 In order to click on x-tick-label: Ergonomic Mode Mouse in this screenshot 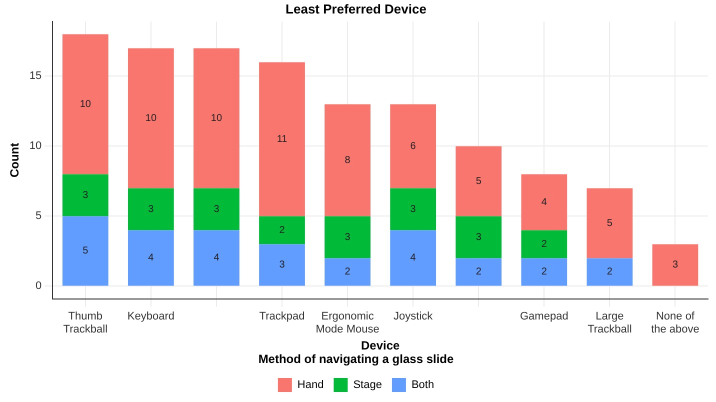, I will do `click(348, 323)`.